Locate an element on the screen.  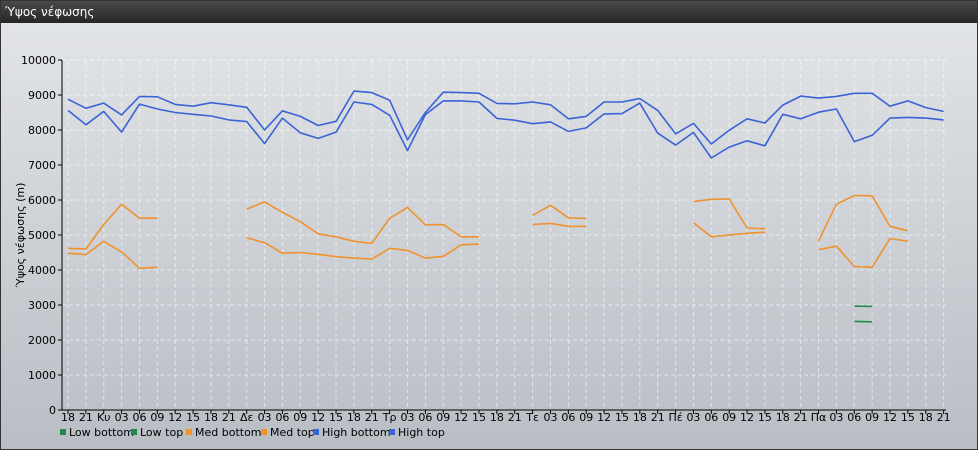
y-tick-label: 7000 is located at coordinates (42, 165).